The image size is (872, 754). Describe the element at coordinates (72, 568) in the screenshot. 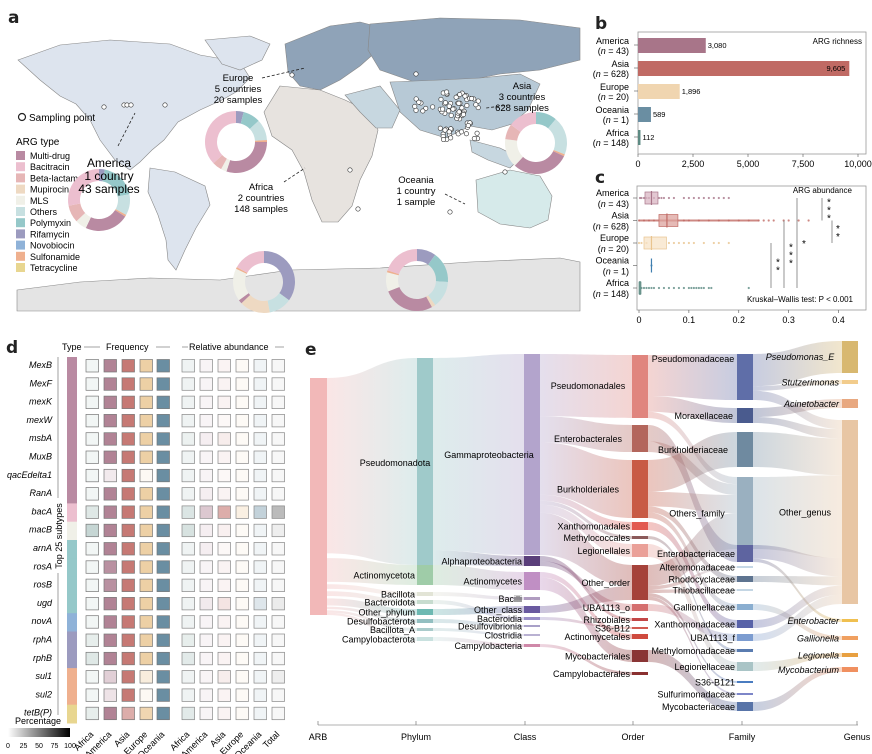

I see `type-bar-polymyxin` at that location.